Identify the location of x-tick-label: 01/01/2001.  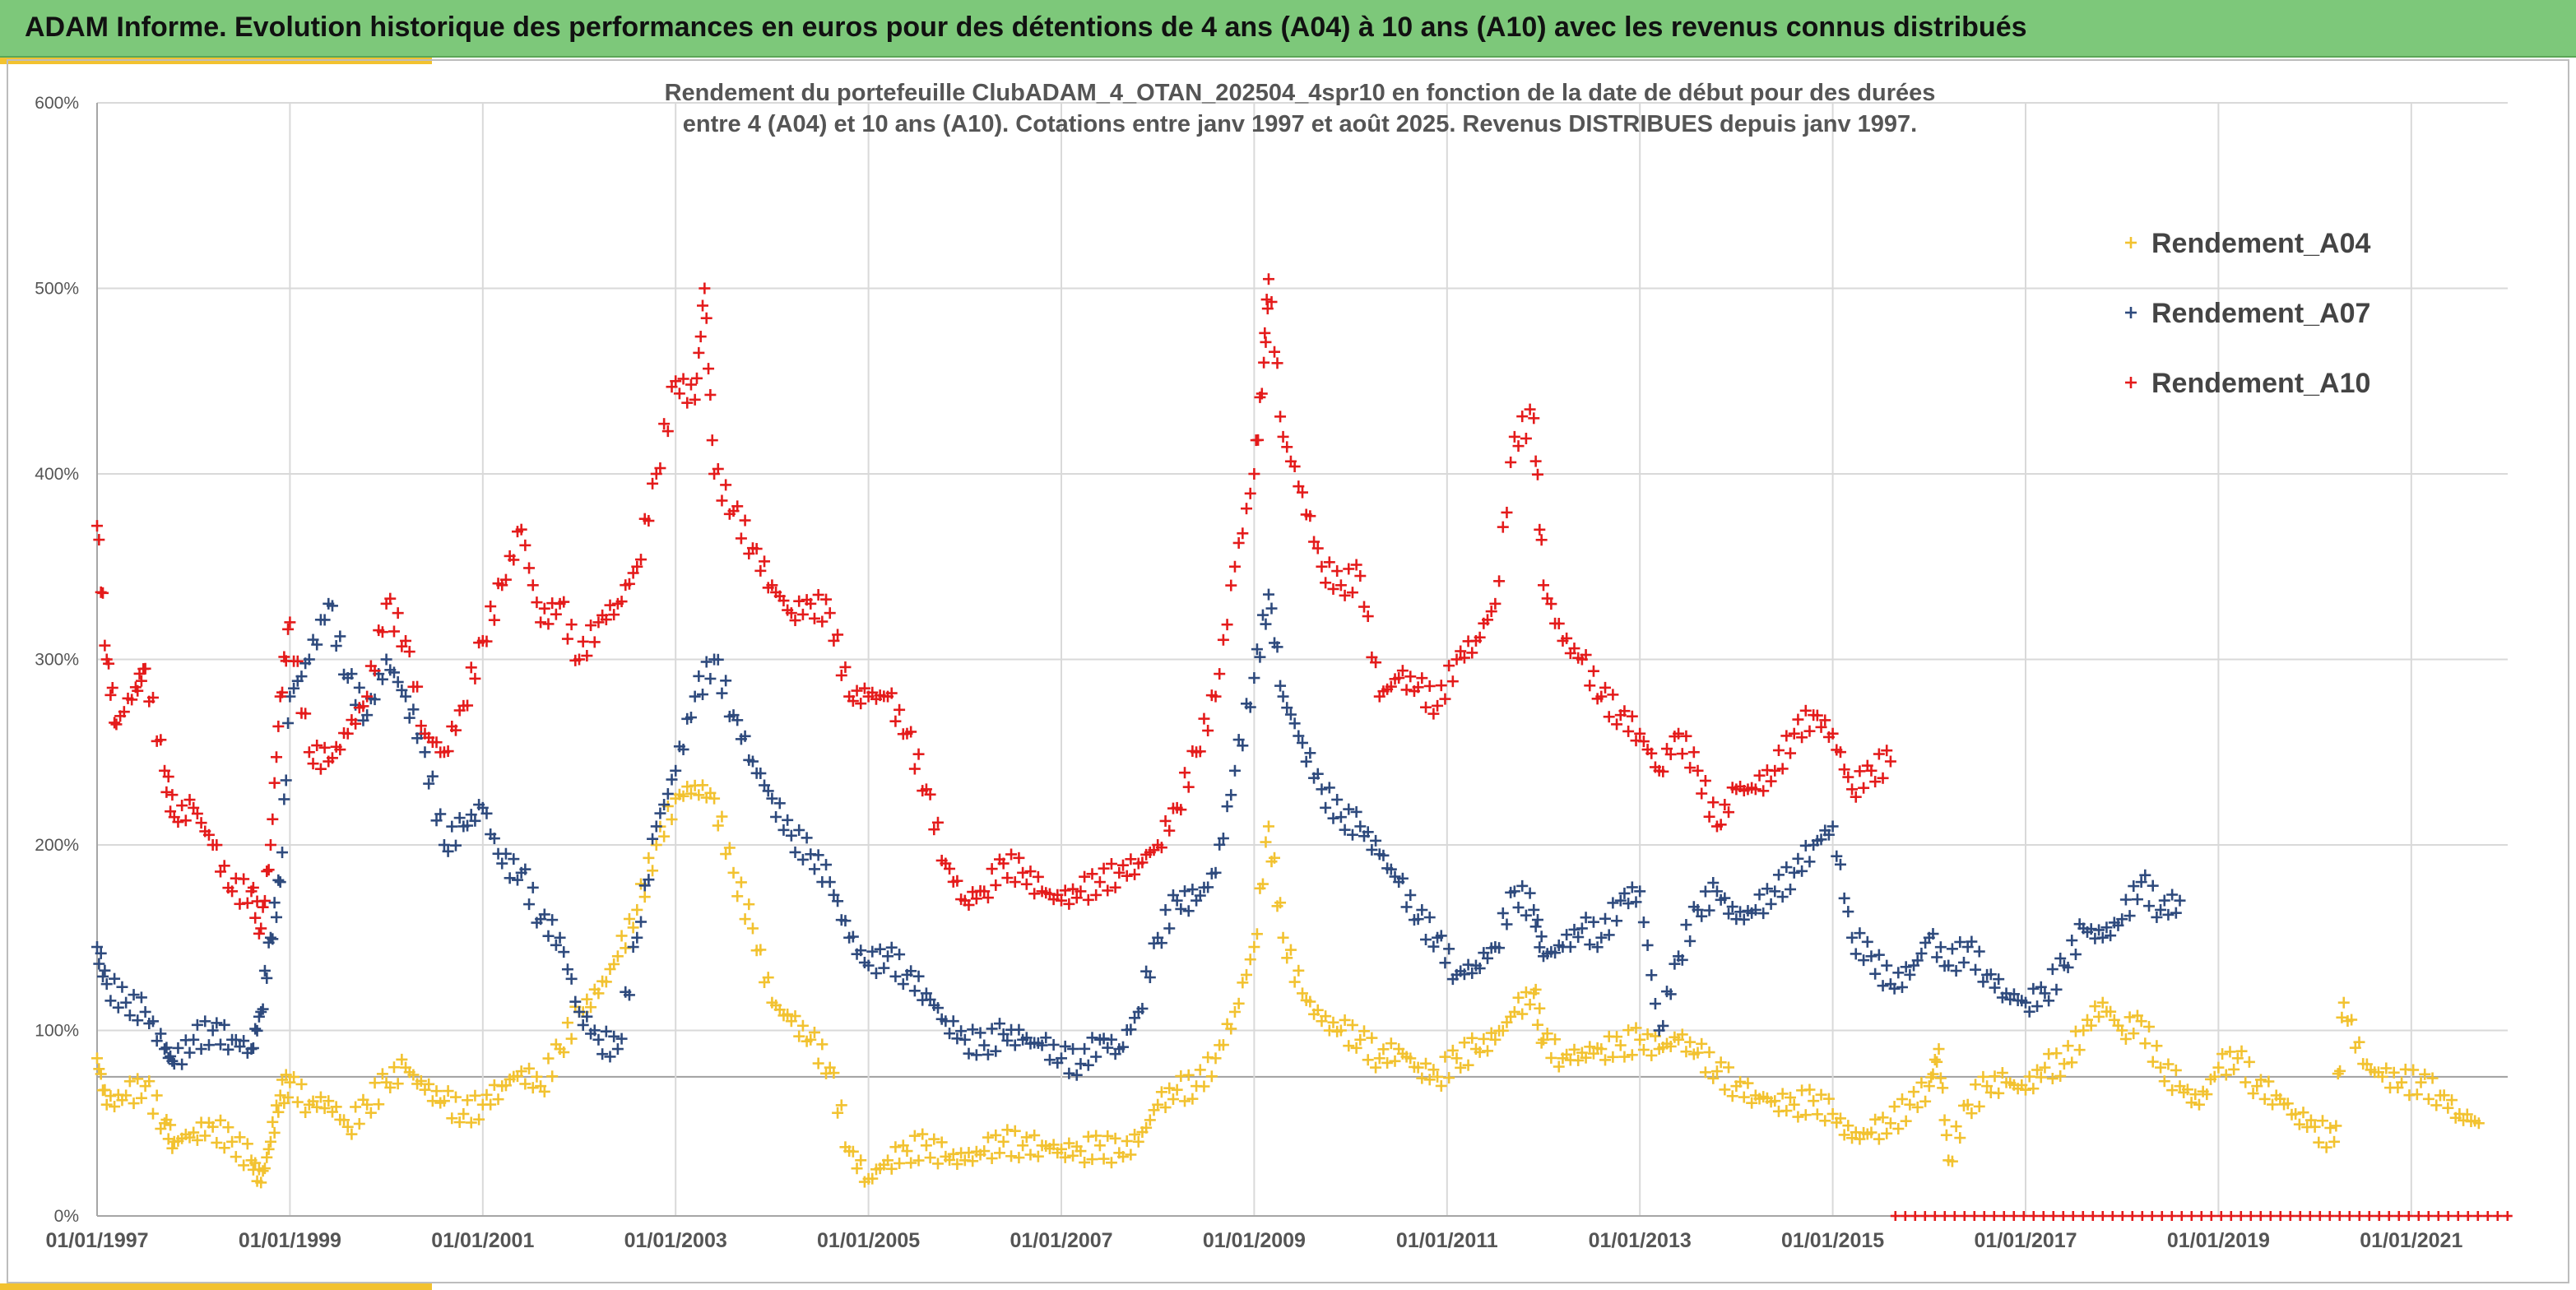
(483, 1240).